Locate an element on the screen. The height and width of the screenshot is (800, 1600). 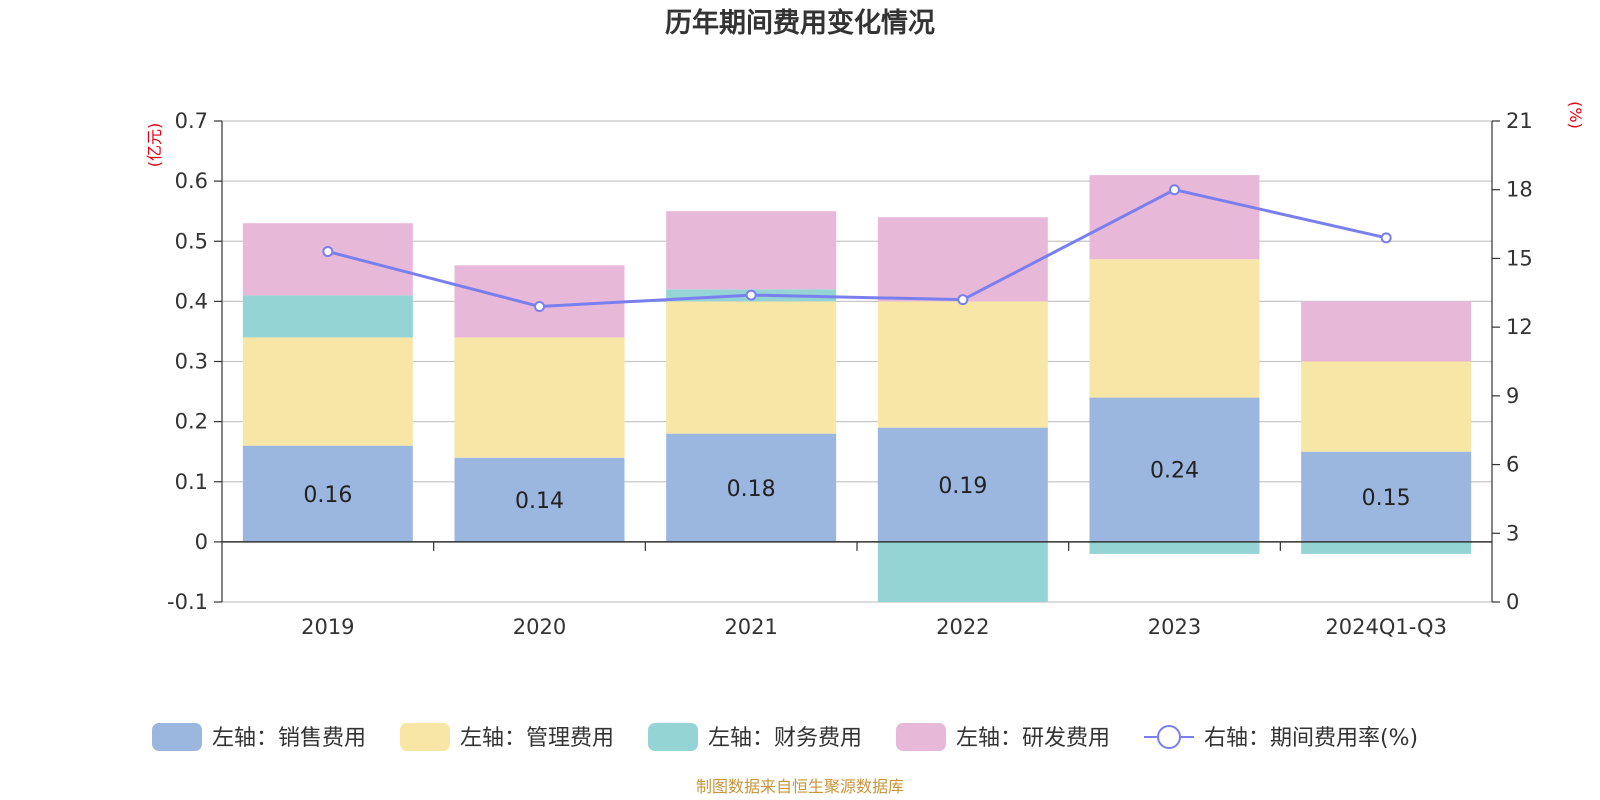
left-axis-unit: (亿元) is located at coordinates (154, 145).